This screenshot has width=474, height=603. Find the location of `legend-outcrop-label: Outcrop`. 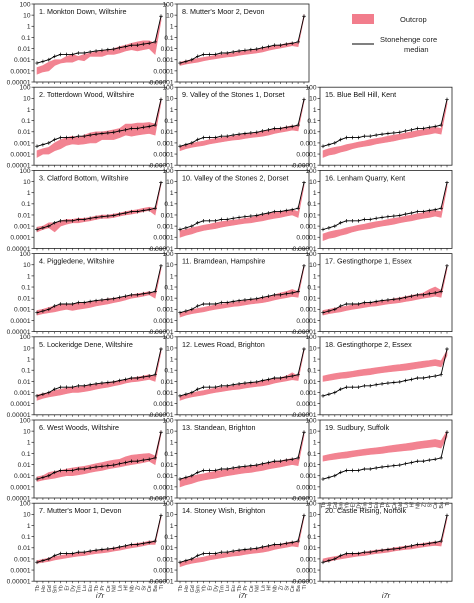

legend-outcrop-label: Outcrop is located at coordinates (413, 19).